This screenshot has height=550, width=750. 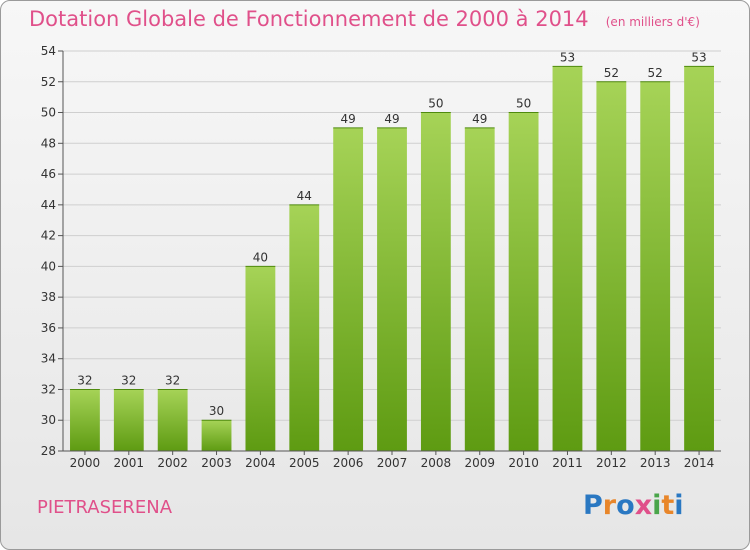 I want to click on x-tick-label: 2008, so click(x=436, y=463).